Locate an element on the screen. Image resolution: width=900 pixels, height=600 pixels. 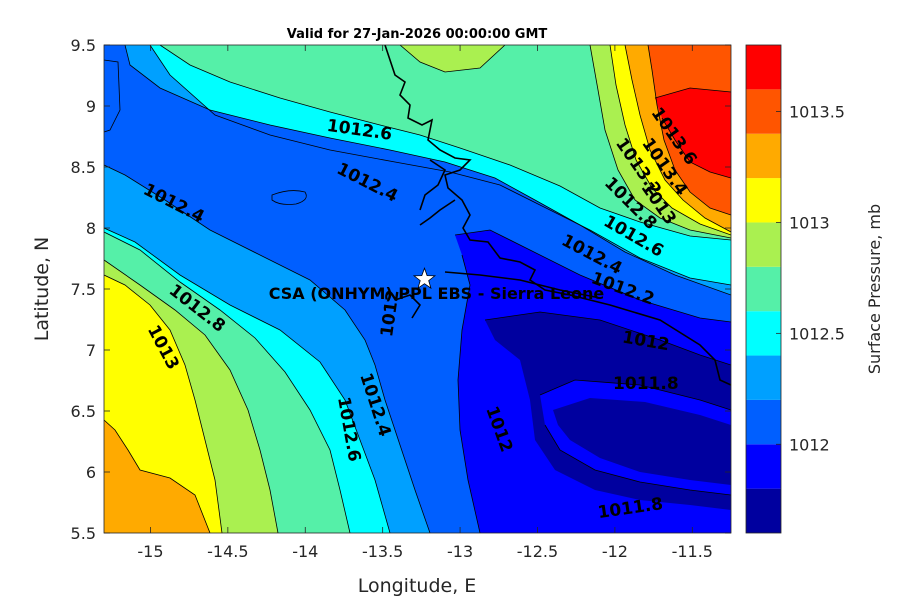
band-1012-8-north is located at coordinates (452, 58).